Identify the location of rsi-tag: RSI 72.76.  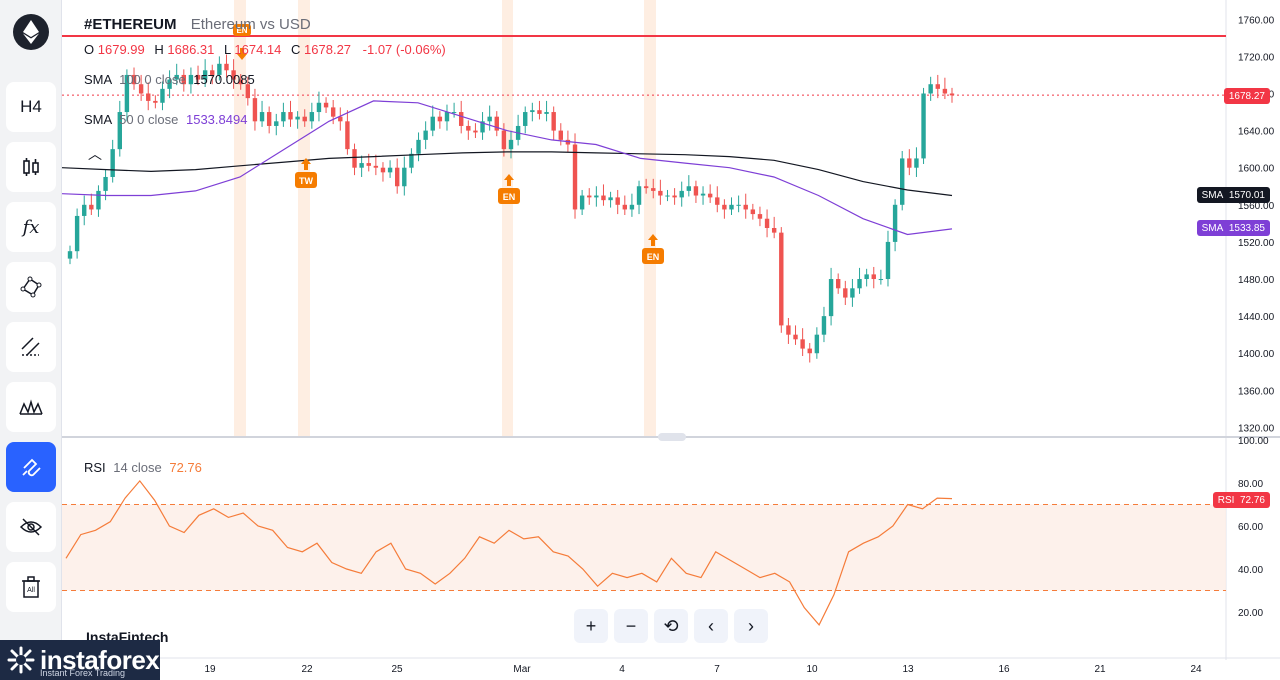
(1241, 500).